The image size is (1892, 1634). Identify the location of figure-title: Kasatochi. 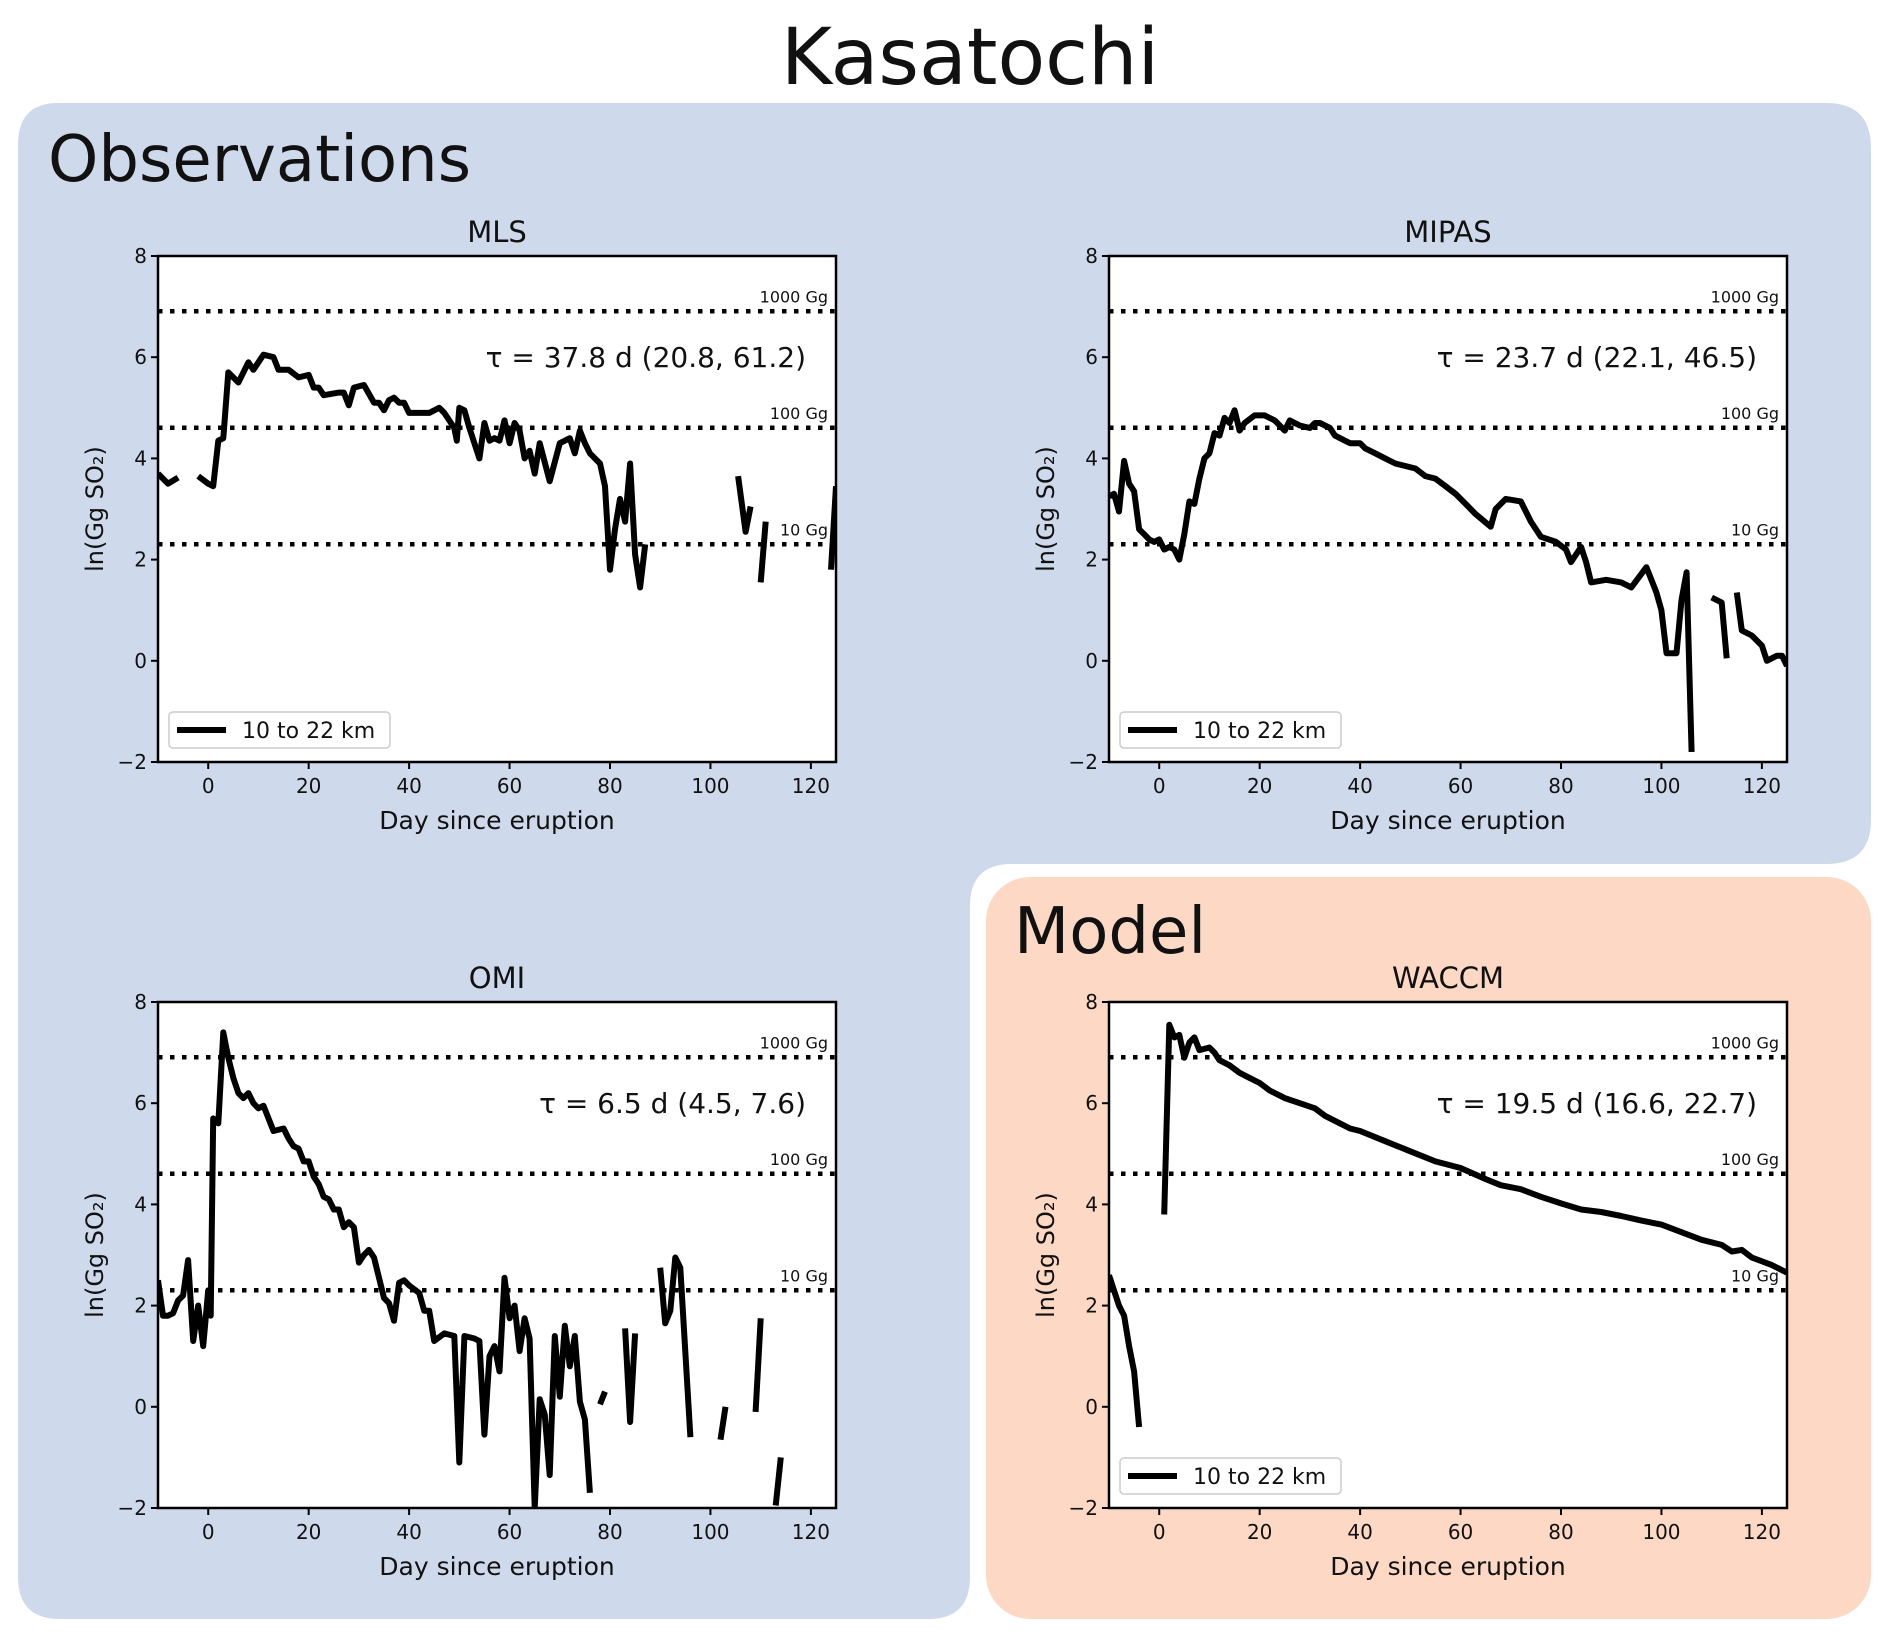
(970, 58).